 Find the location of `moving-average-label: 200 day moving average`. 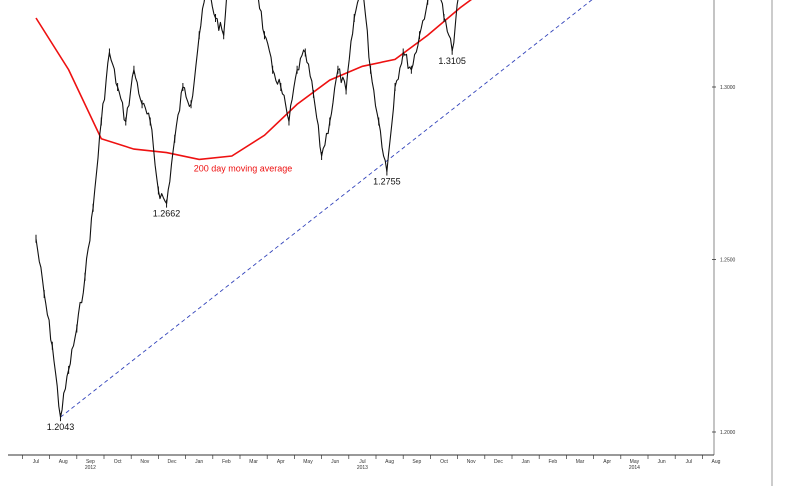

moving-average-label: 200 day moving average is located at coordinates (243, 168).